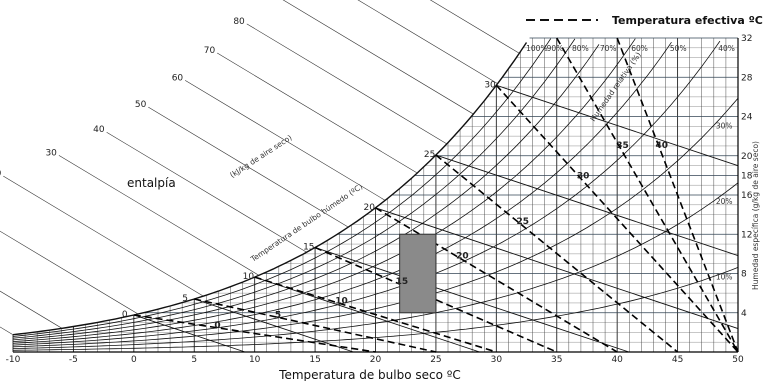  Describe the element at coordinates (260, 156) in the screenshot. I see `enthalpy-axis-label: (kJ/kg de aire seco)` at that location.